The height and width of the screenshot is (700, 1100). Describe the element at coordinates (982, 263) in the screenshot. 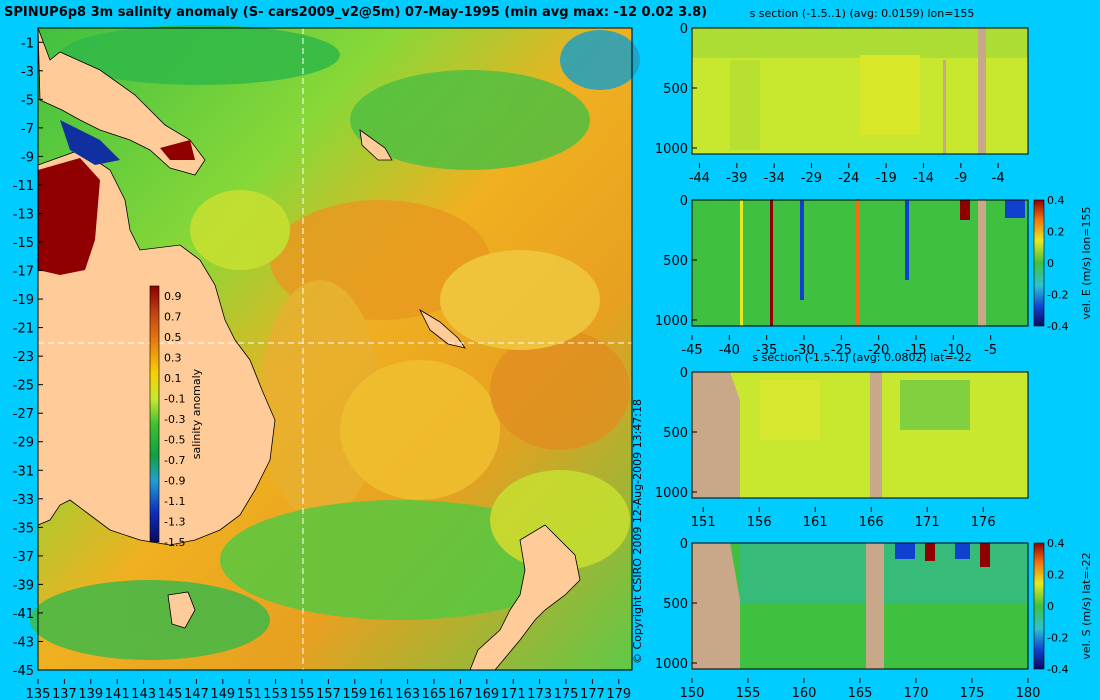

I see `section-2-land-gap` at that location.